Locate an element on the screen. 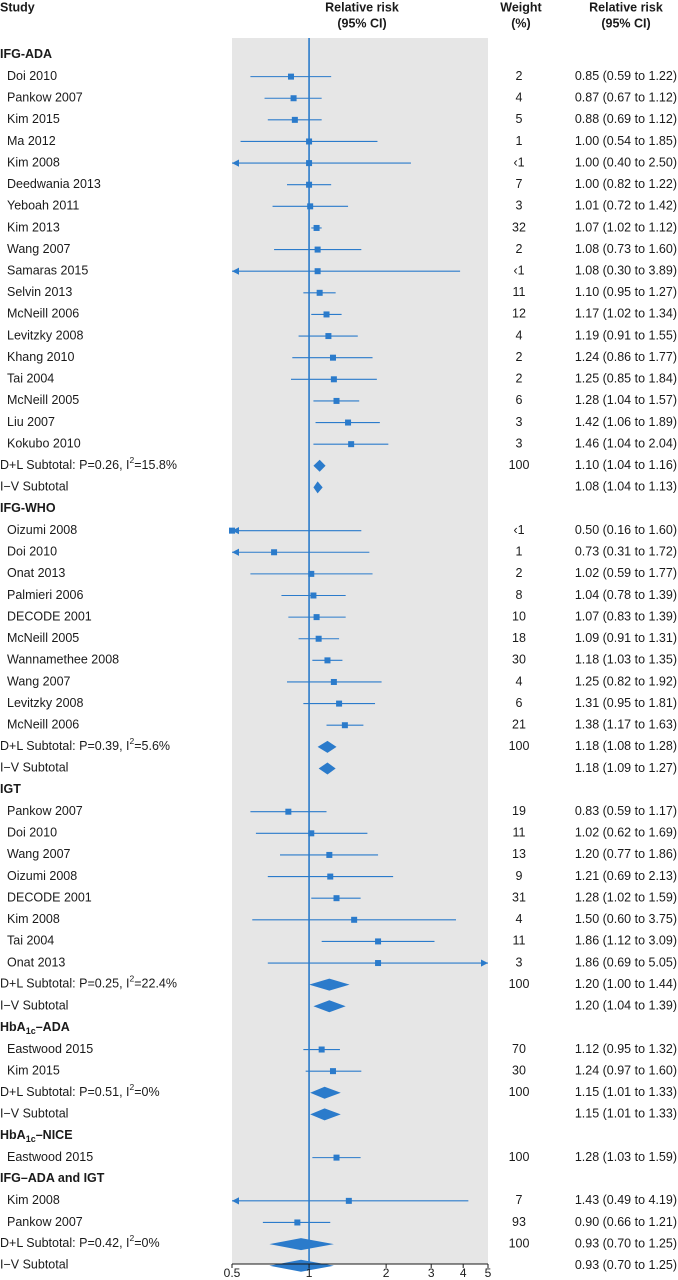  group-name: IFG-WHO is located at coordinates (28, 508).